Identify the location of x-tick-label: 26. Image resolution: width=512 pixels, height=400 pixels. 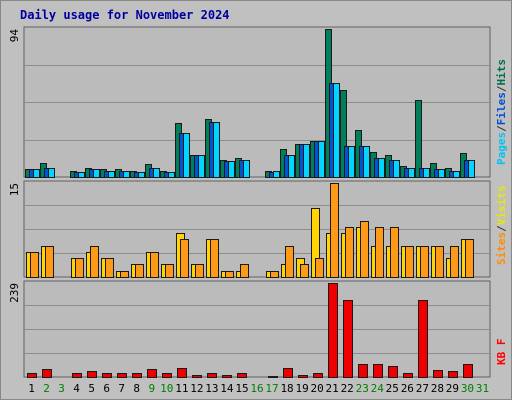
(407, 388).